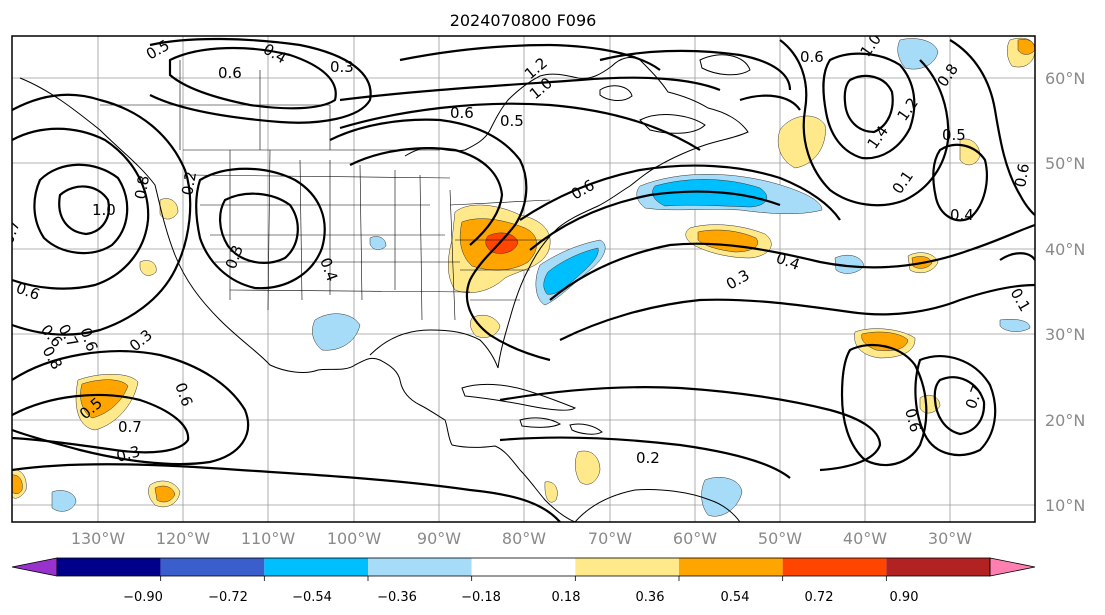  What do you see at coordinates (183, 538) in the screenshot?
I see `lon-label: 120°W` at bounding box center [183, 538].